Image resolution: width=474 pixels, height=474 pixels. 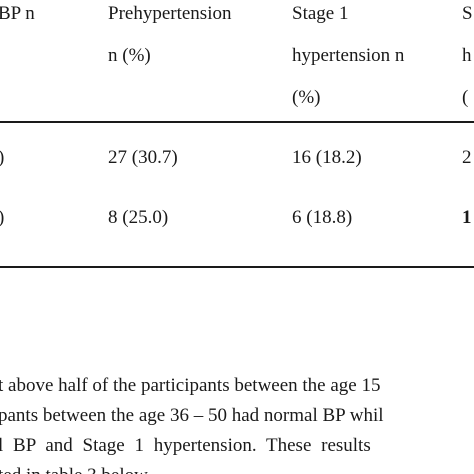 What do you see at coordinates (2, 157) in the screenshot?
I see `row1-col1: )` at bounding box center [2, 157].